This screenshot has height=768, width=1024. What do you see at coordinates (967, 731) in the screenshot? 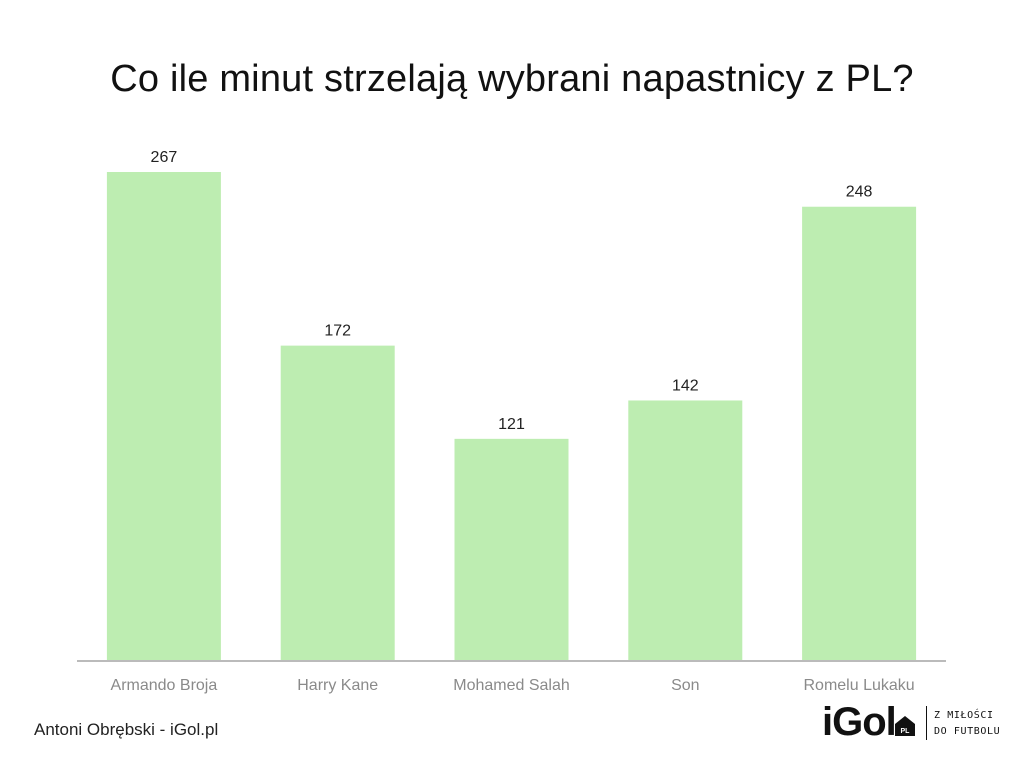
I see `tagline-line-2: DO FUTBOLU` at bounding box center [967, 731].